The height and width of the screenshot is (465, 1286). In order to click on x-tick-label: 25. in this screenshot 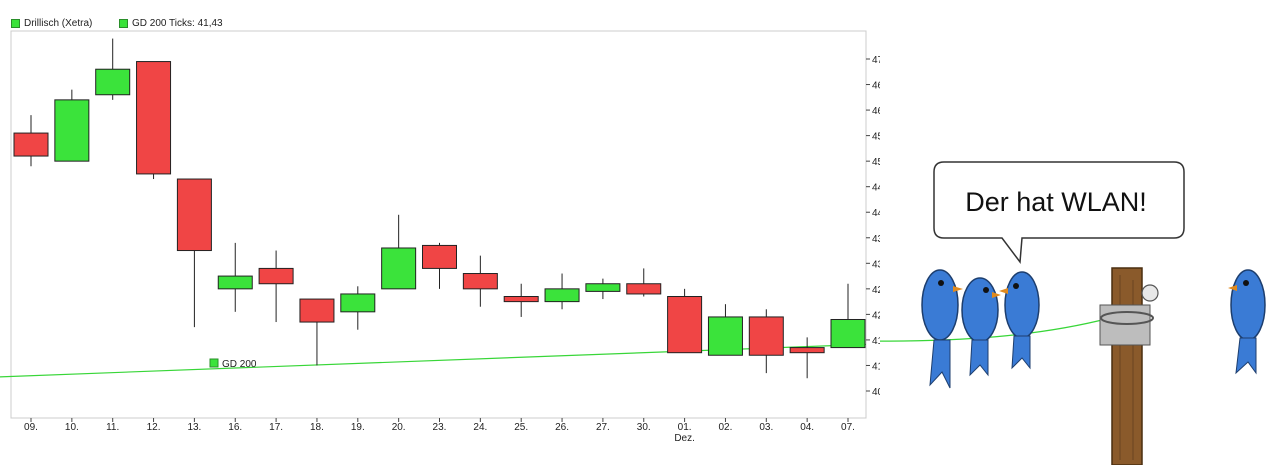, I will do `click(521, 427)`.